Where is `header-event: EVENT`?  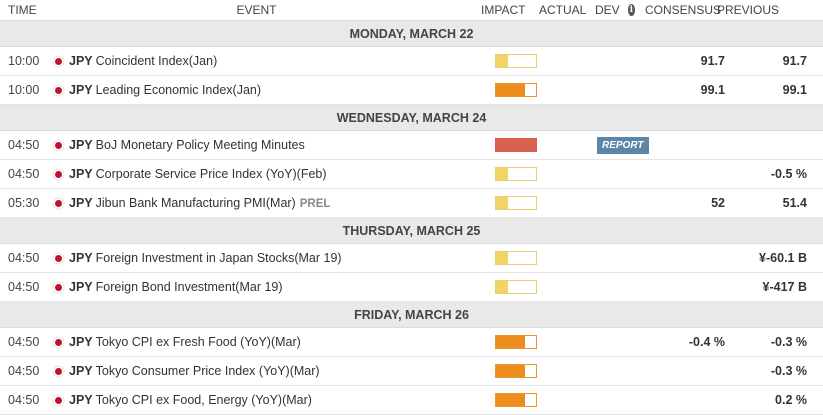 header-event: EVENT is located at coordinates (256, 10).